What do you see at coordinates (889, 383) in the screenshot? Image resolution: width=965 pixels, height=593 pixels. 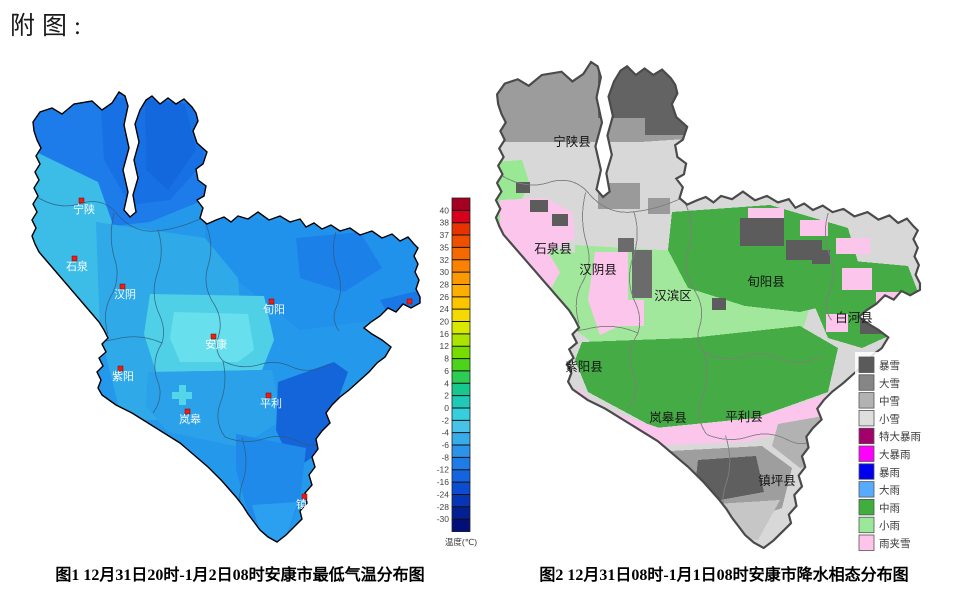 I see `legend-label: 大雪` at bounding box center [889, 383].